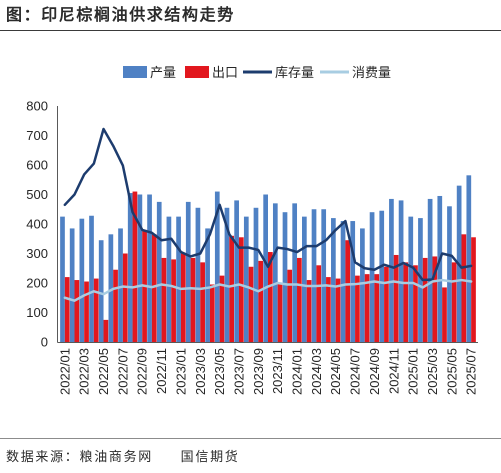 Image resolution: width=501 pixels, height=473 pixels. Describe the element at coordinates (197, 72) in the screenshot. I see `legend-swatch-export` at that location.